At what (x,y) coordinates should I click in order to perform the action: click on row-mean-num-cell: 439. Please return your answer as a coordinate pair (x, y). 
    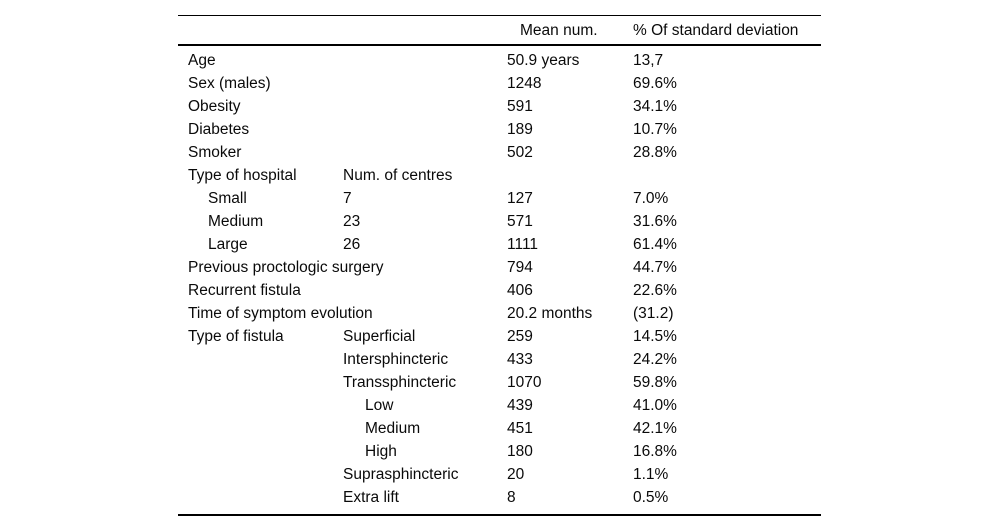
    Looking at the image, I should click on (520, 406).